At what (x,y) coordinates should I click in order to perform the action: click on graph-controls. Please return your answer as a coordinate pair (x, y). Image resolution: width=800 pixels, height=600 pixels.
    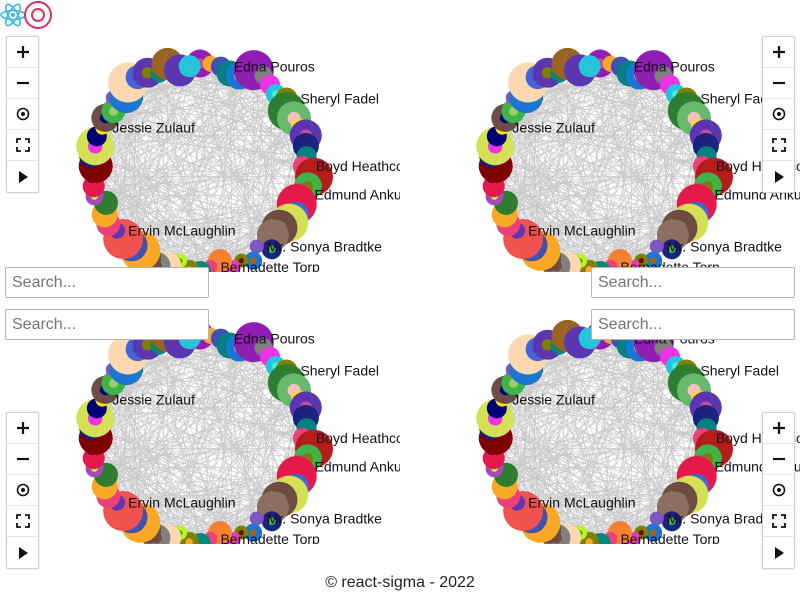
    Looking at the image, I should click on (22, 490).